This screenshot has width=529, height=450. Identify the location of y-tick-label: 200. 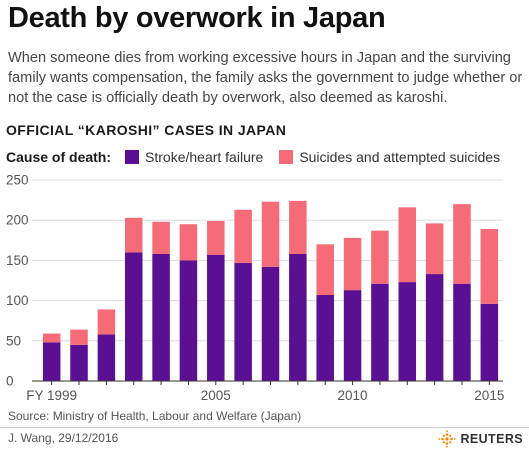
(17, 220).